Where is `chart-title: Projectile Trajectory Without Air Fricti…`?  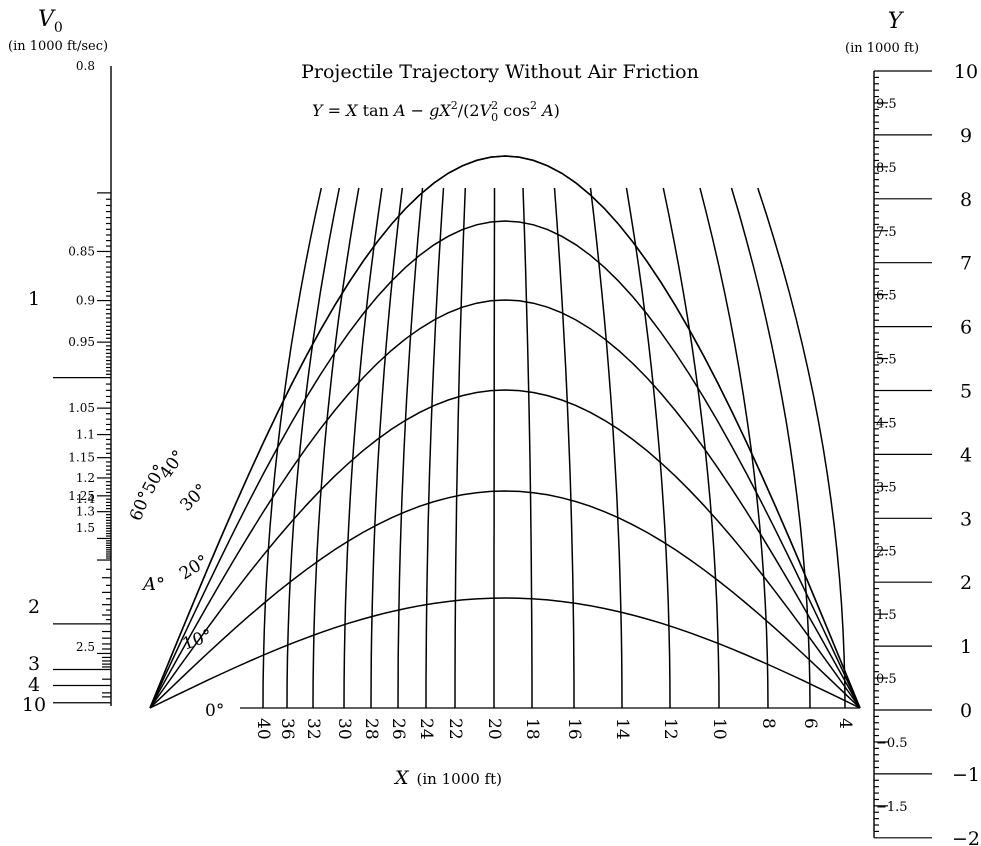 chart-title: Projectile Trajectory Without Air Fricti… is located at coordinates (500, 72).